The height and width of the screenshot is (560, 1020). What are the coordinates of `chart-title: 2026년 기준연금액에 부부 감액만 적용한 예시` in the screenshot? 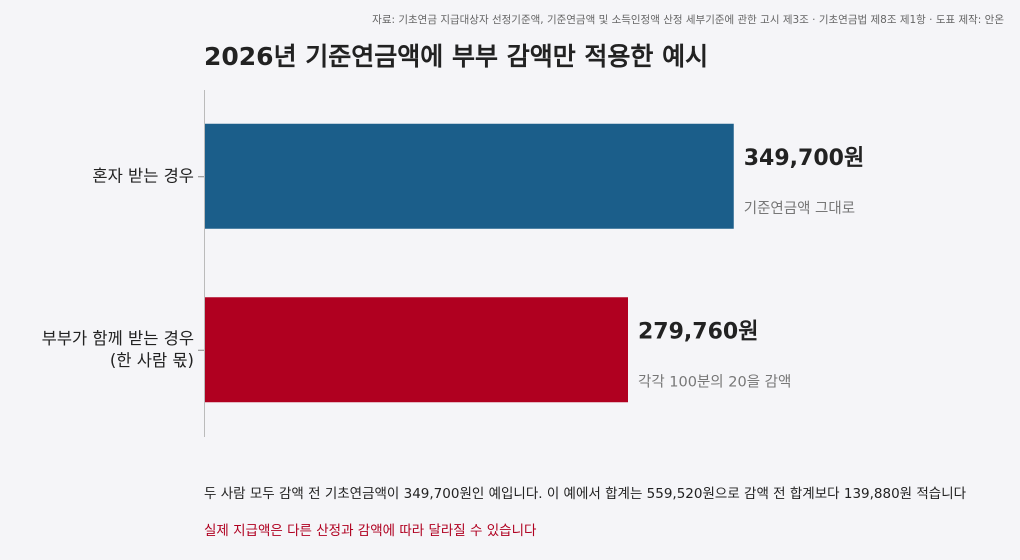 It's located at (456, 56).